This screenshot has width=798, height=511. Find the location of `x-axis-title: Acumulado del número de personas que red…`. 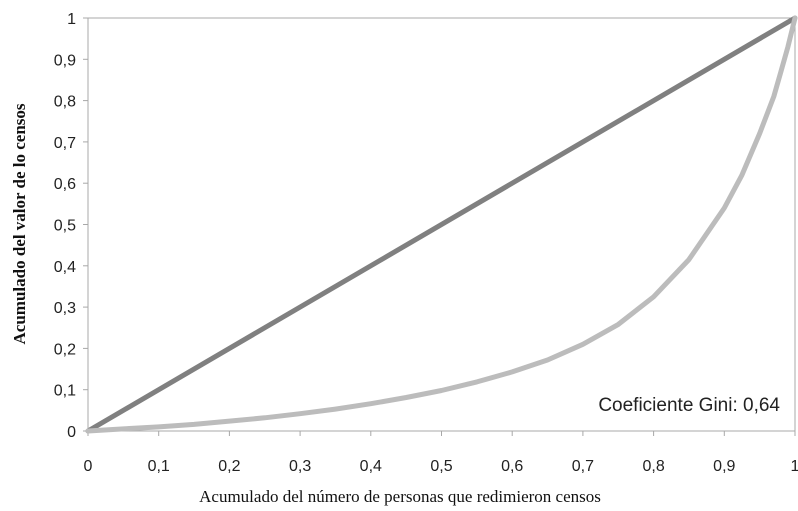

x-axis-title: Acumulado del número de personas que red… is located at coordinates (400, 496).